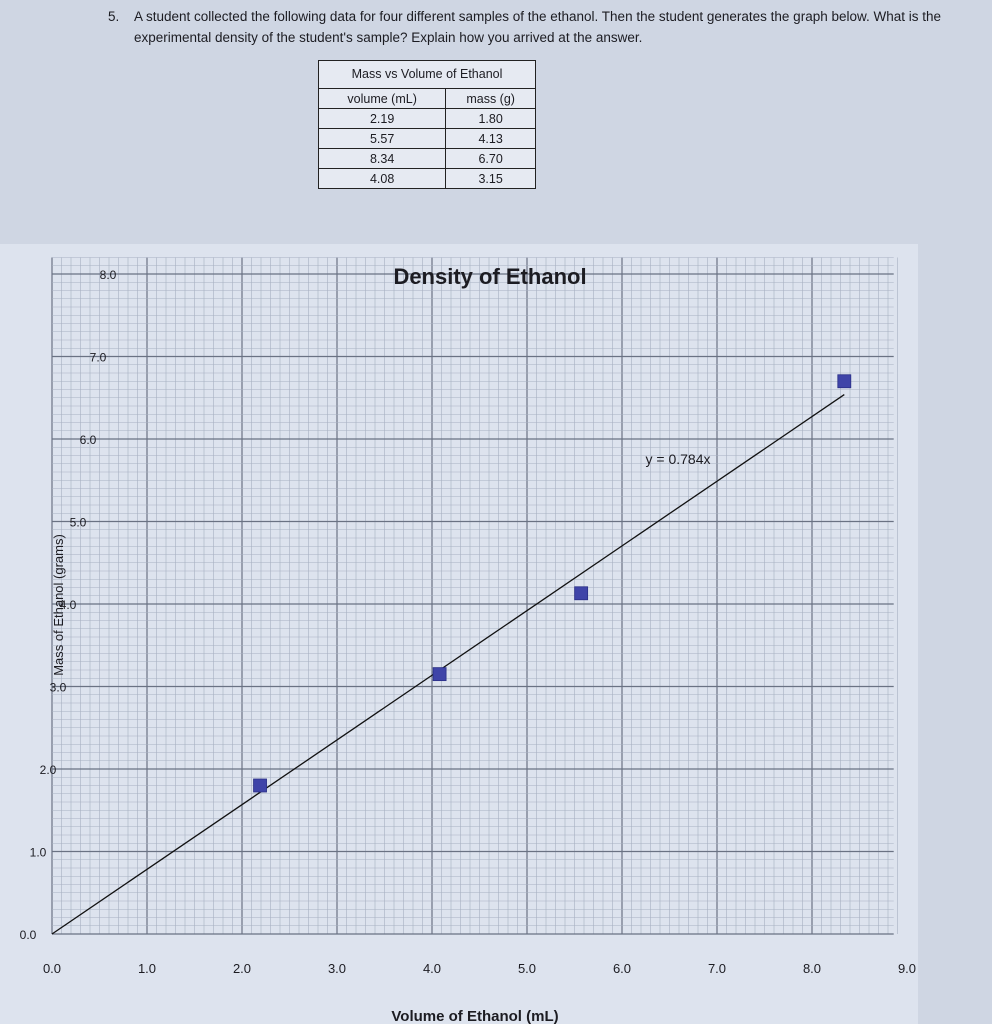  What do you see at coordinates (337, 968) in the screenshot?
I see `x-tick-label: 3.0` at bounding box center [337, 968].